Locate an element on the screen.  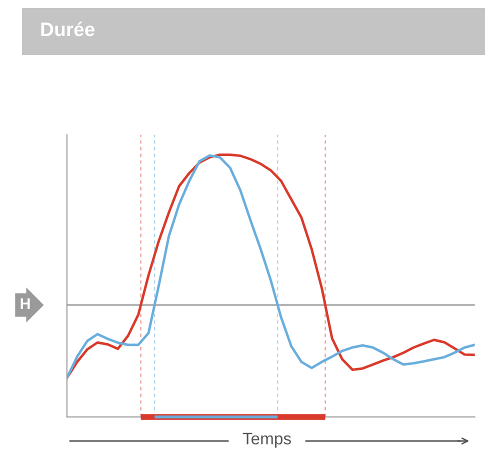
chart-title: Durée is located at coordinates (67, 29).